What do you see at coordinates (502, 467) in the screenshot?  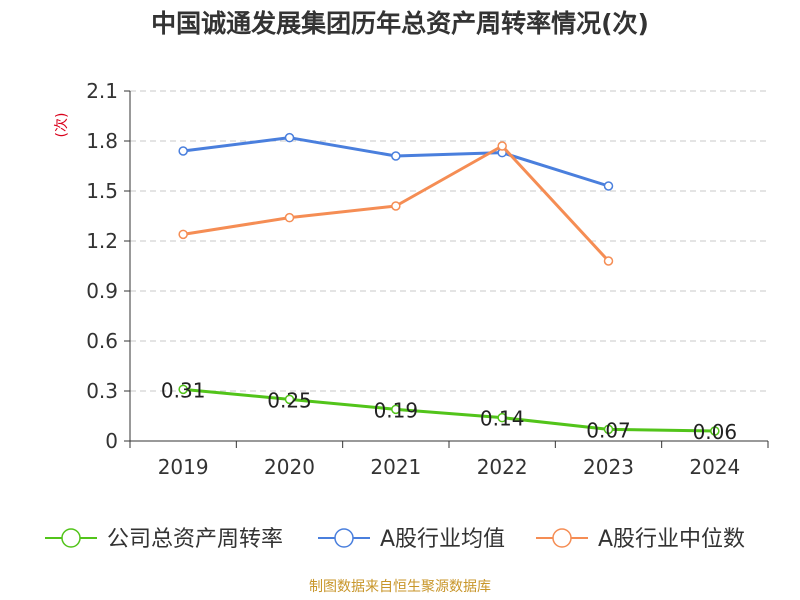 I see `x-tick-label: 2022` at bounding box center [502, 467].